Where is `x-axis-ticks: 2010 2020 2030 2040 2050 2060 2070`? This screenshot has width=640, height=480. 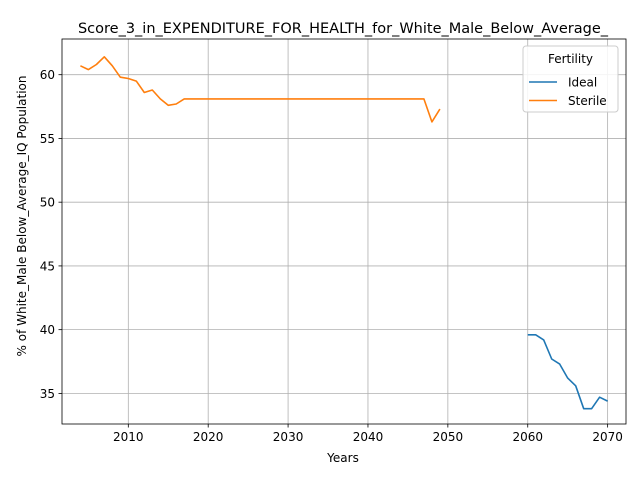
x-axis-ticks: 2010 2020 2030 2040 2050 2060 2070 is located at coordinates (368, 434).